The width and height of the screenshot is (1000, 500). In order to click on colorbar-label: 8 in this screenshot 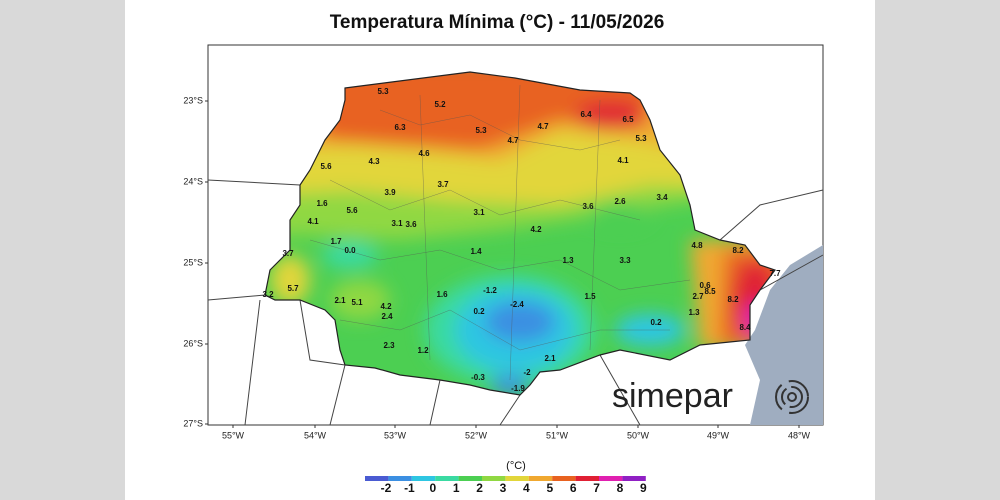, I will do `click(620, 488)`.